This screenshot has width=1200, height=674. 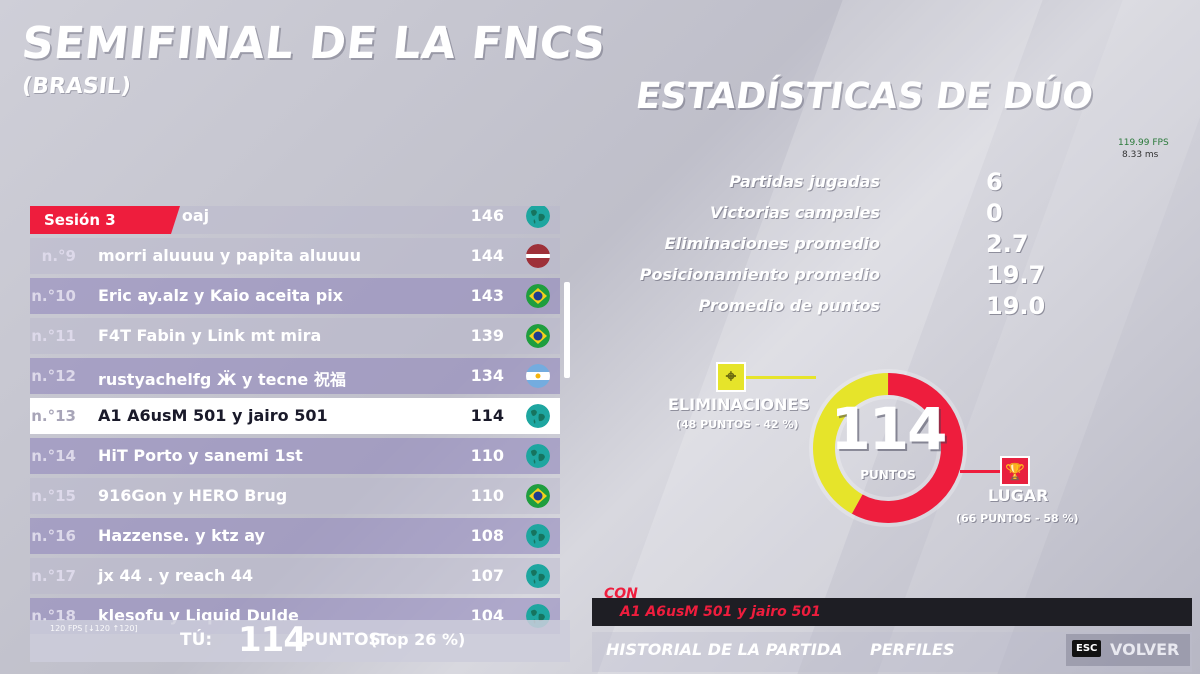 I want to click on team-name: F4T Fabin y Link mt mira, so click(x=210, y=335).